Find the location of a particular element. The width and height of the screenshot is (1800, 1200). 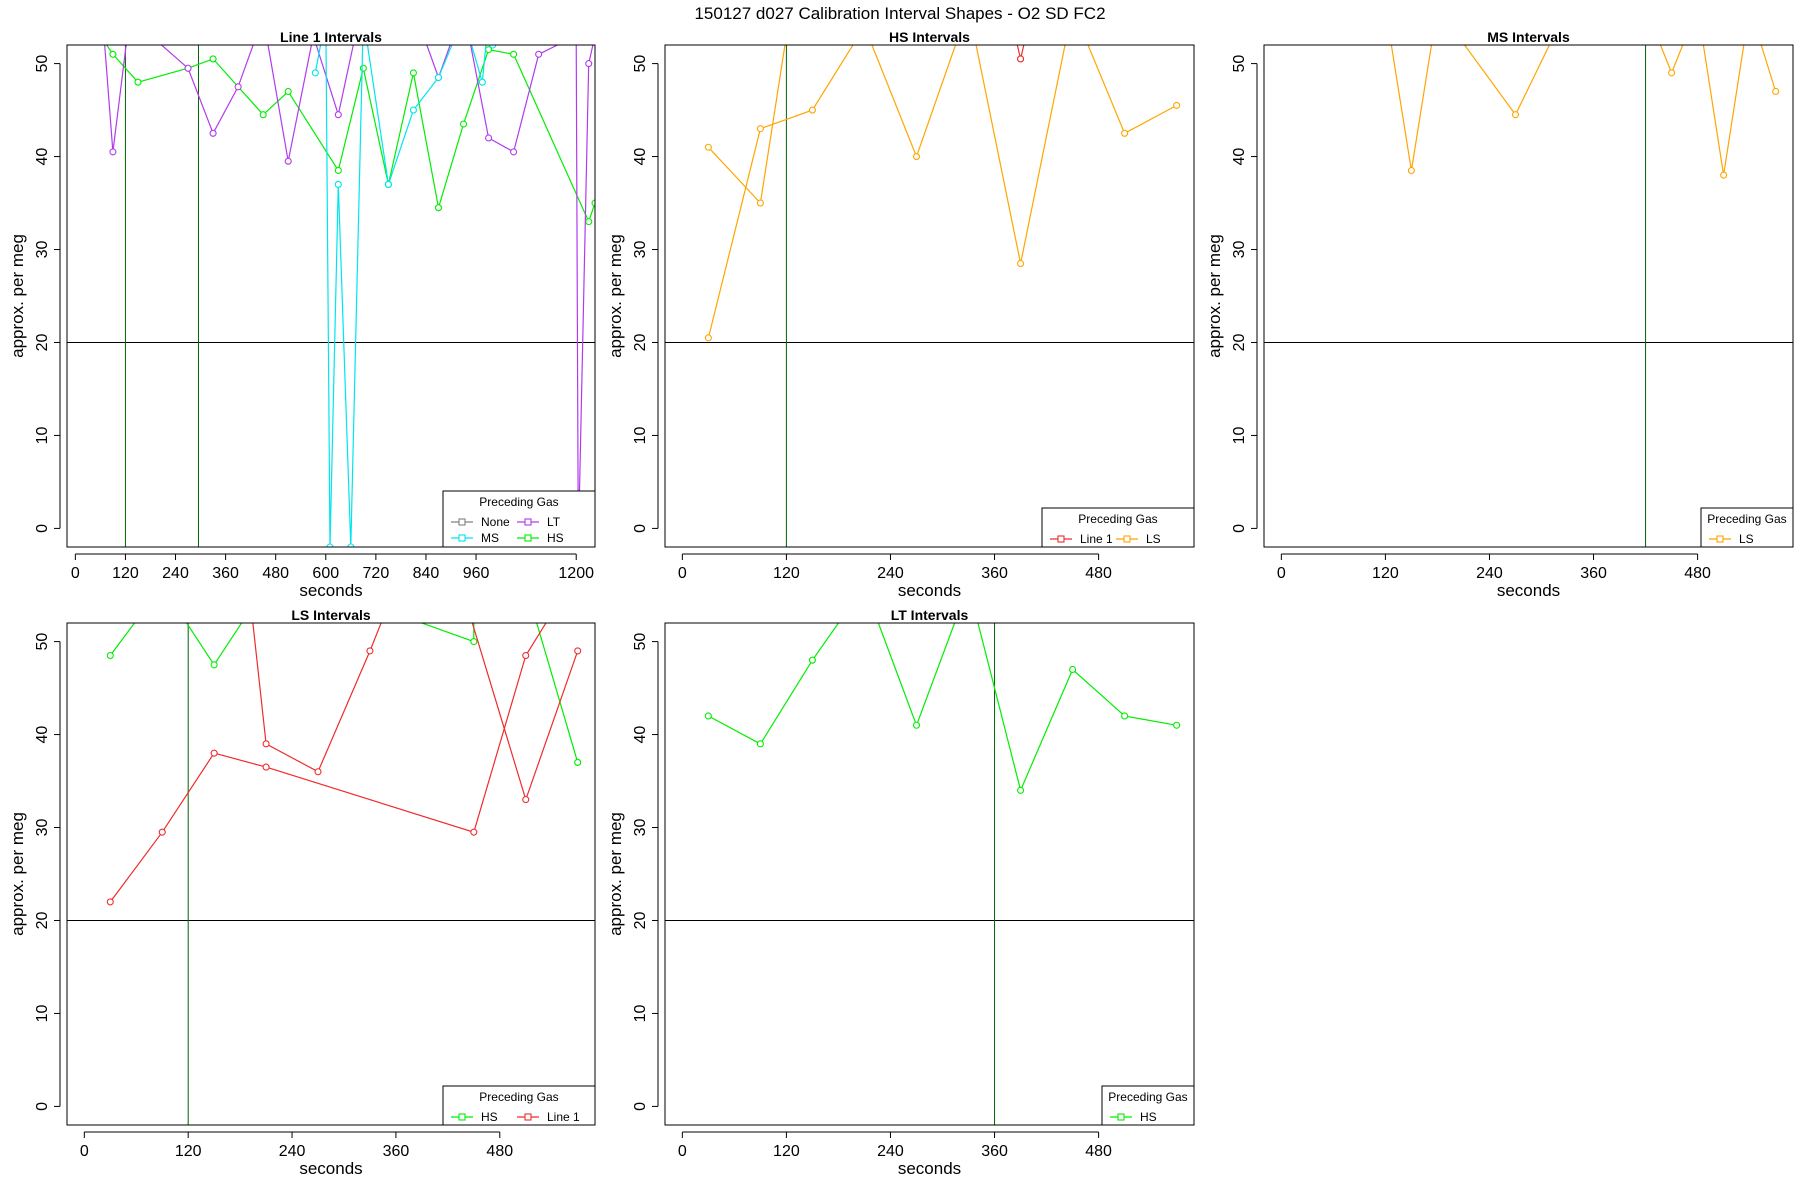

legend: Preceding Gas LS is located at coordinates (1747, 527).